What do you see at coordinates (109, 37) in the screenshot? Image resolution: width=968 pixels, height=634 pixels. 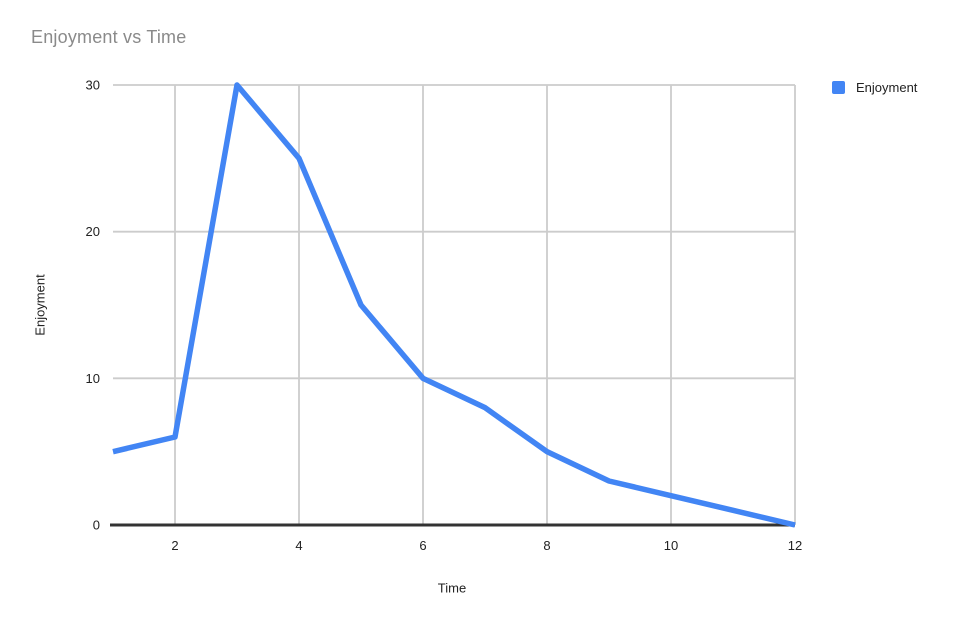 I see `chart-title: Enjoyment vs Time` at bounding box center [109, 37].